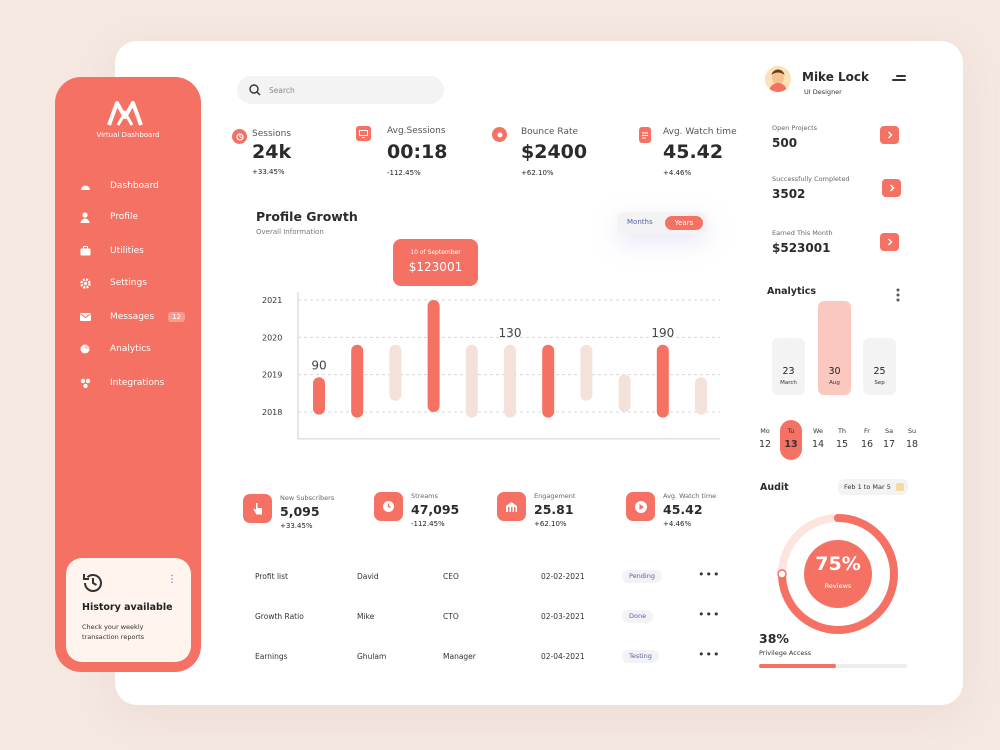 This screenshot has height=750, width=1000. Describe the element at coordinates (92, 583) in the screenshot. I see `history-icon` at that location.